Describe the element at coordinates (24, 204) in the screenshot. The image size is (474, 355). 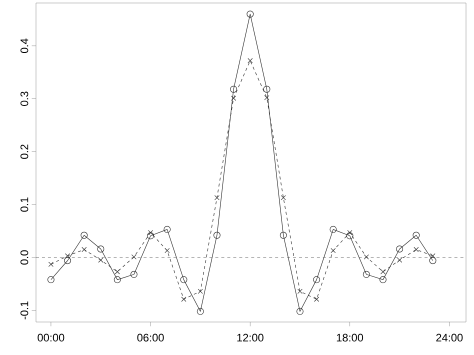
I see `y-tick-label: 0.1` at that location.